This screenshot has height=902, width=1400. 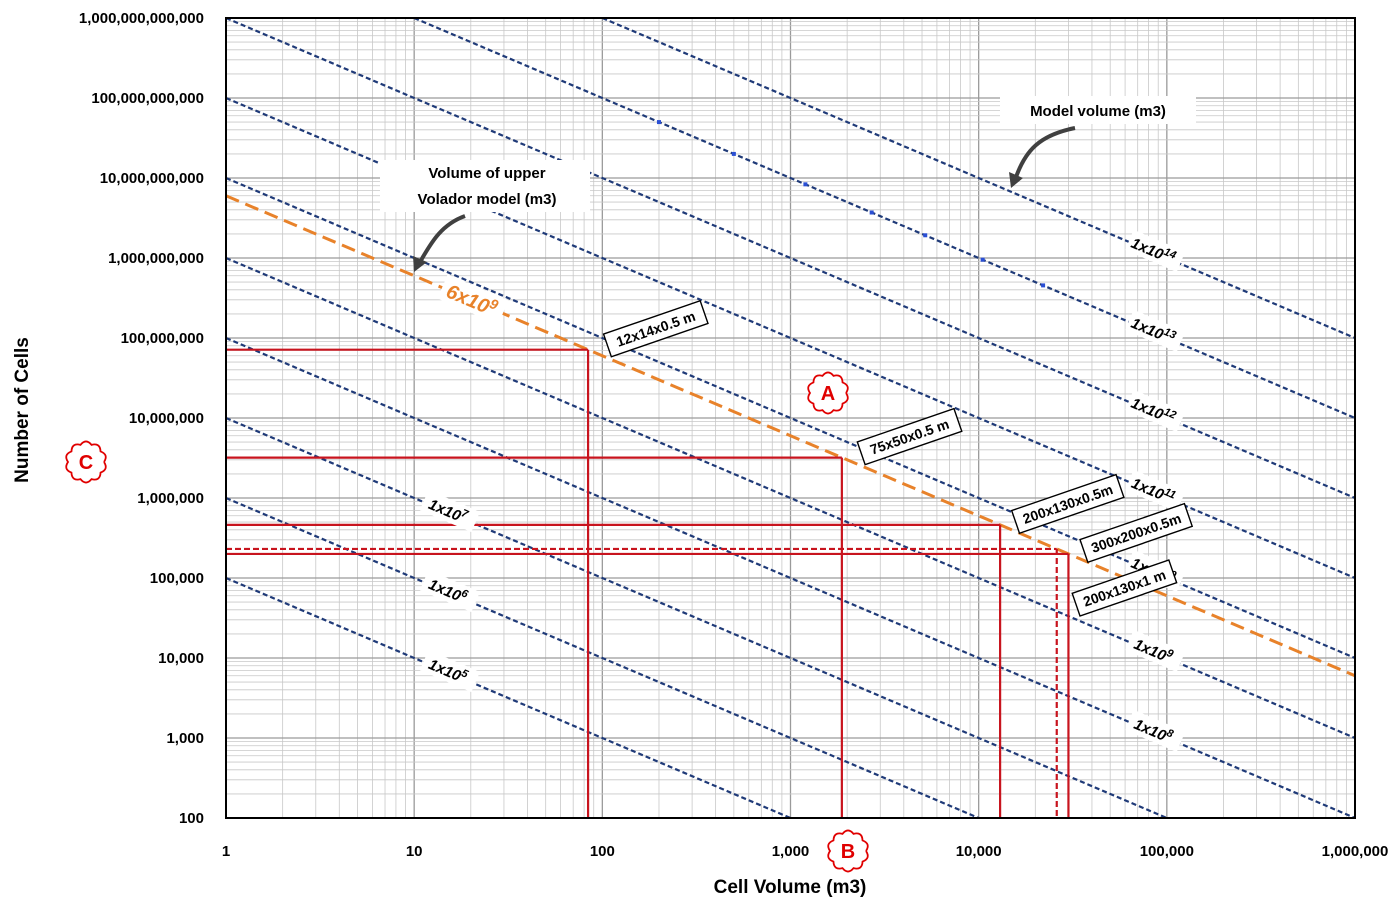 I want to click on iso-volume-label: 1x1012, so click(x=1155, y=410).